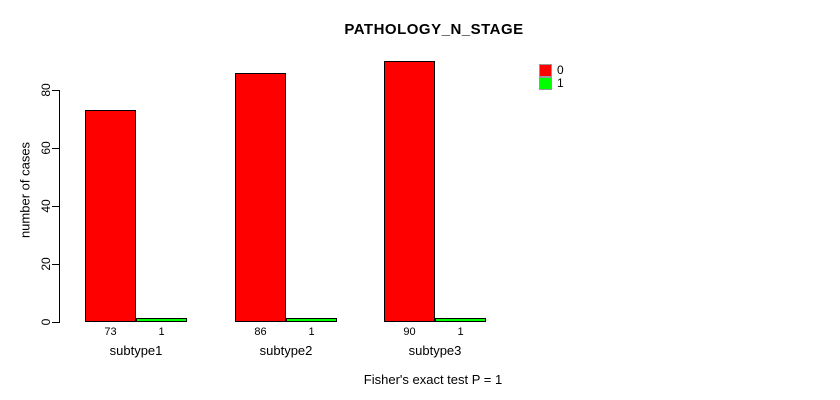 This screenshot has height=400, width=840. What do you see at coordinates (286, 350) in the screenshot?
I see `x-category-label-subtype2: subtype2` at bounding box center [286, 350].